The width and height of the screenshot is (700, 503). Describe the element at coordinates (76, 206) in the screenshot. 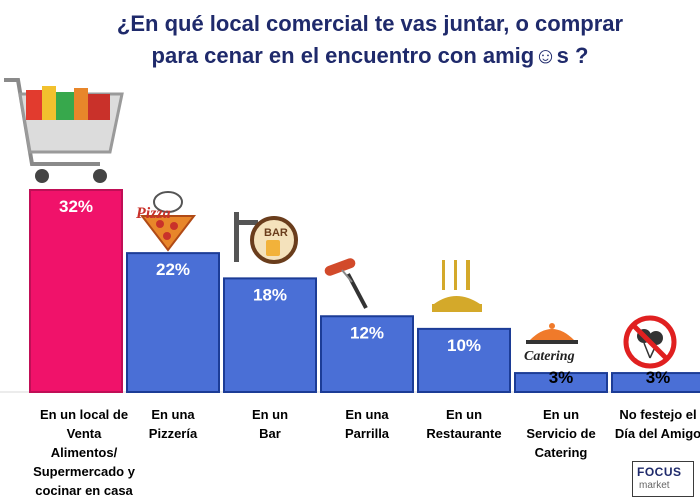

I see `bar-value-label-1: 32%` at that location.